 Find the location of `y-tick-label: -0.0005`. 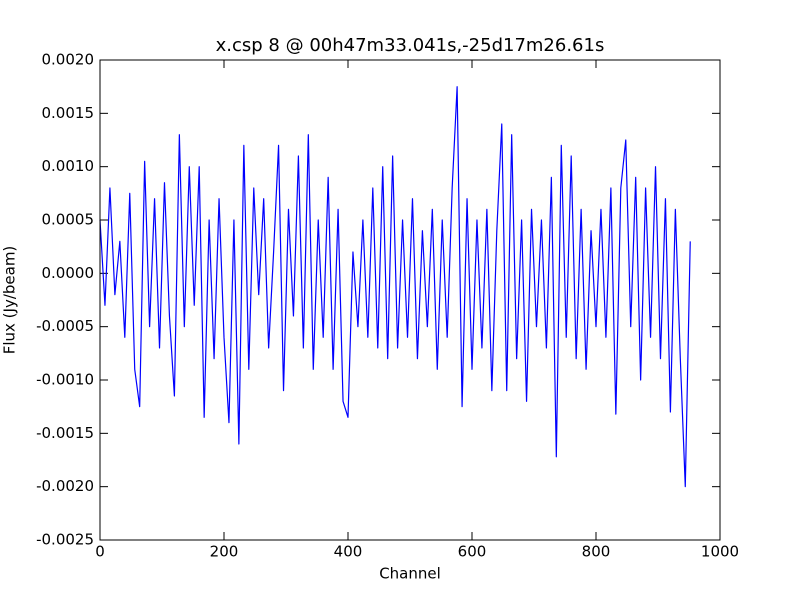

y-tick-label: -0.0005 is located at coordinates (65, 326).